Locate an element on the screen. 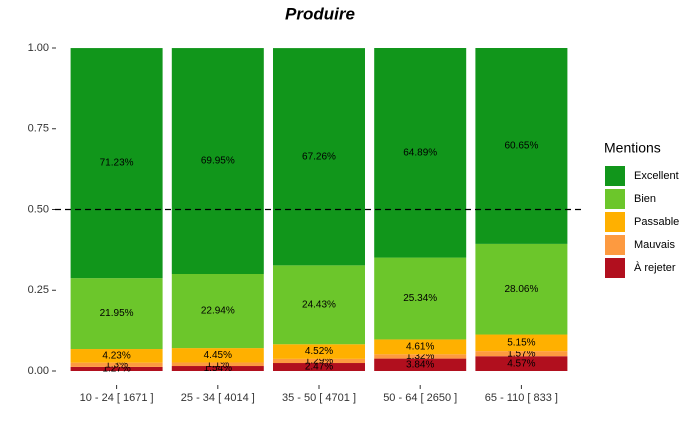 The image size is (700, 432). data-label: 4.45% is located at coordinates (218, 355).